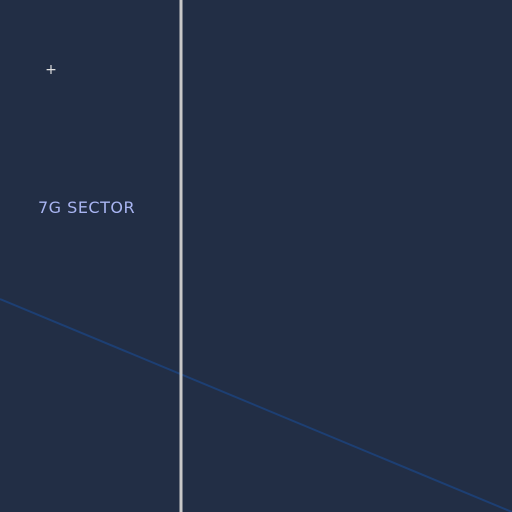  What do you see at coordinates (51, 70) in the screenshot?
I see `crosshair-icon: +` at bounding box center [51, 70].